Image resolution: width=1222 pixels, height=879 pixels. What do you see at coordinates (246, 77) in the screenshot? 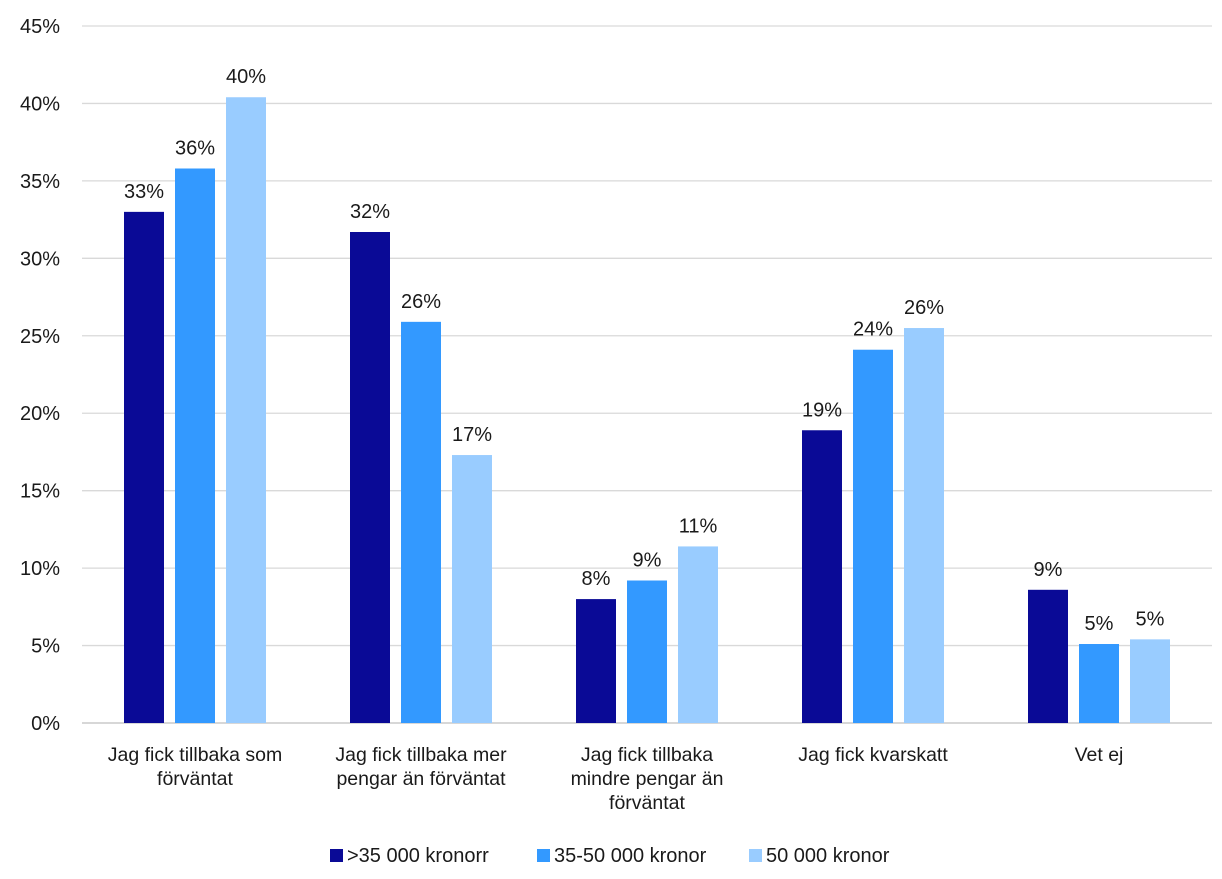
I see `data-label: 40%` at bounding box center [246, 77].